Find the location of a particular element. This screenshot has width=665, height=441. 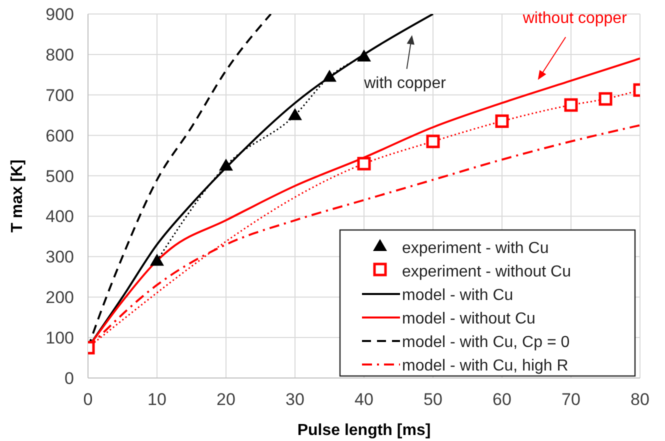

x-axis-title: Pulse length [ms] is located at coordinates (364, 430).